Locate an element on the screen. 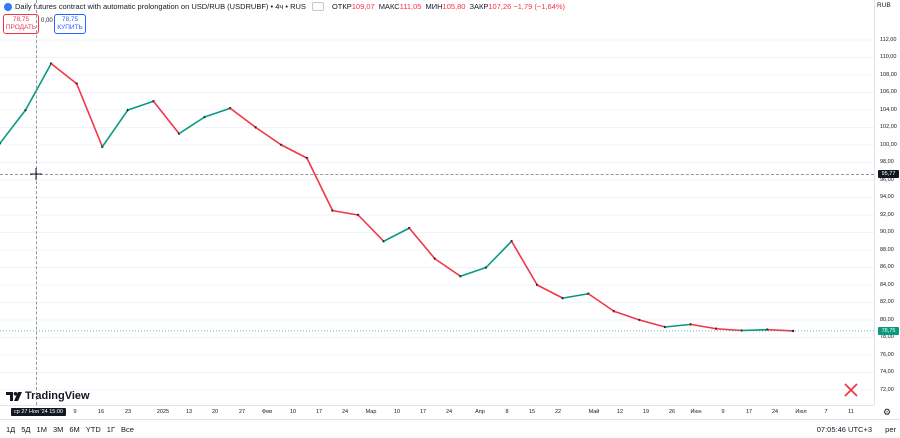 This screenshot has height=438, width=900. price-tick-label: 82,00 is located at coordinates (887, 302).